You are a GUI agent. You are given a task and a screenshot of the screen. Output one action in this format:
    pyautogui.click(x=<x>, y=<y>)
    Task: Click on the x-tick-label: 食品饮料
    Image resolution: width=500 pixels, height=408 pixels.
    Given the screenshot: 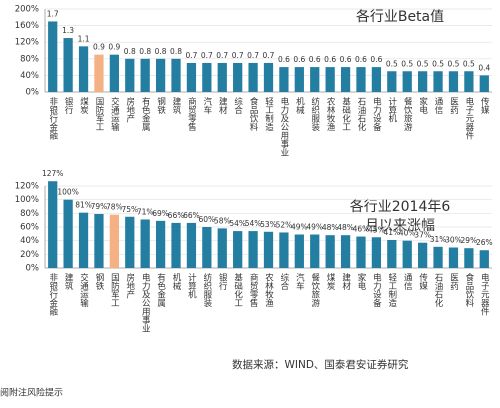 What is the action you would take?
    pyautogui.click(x=469, y=290)
    